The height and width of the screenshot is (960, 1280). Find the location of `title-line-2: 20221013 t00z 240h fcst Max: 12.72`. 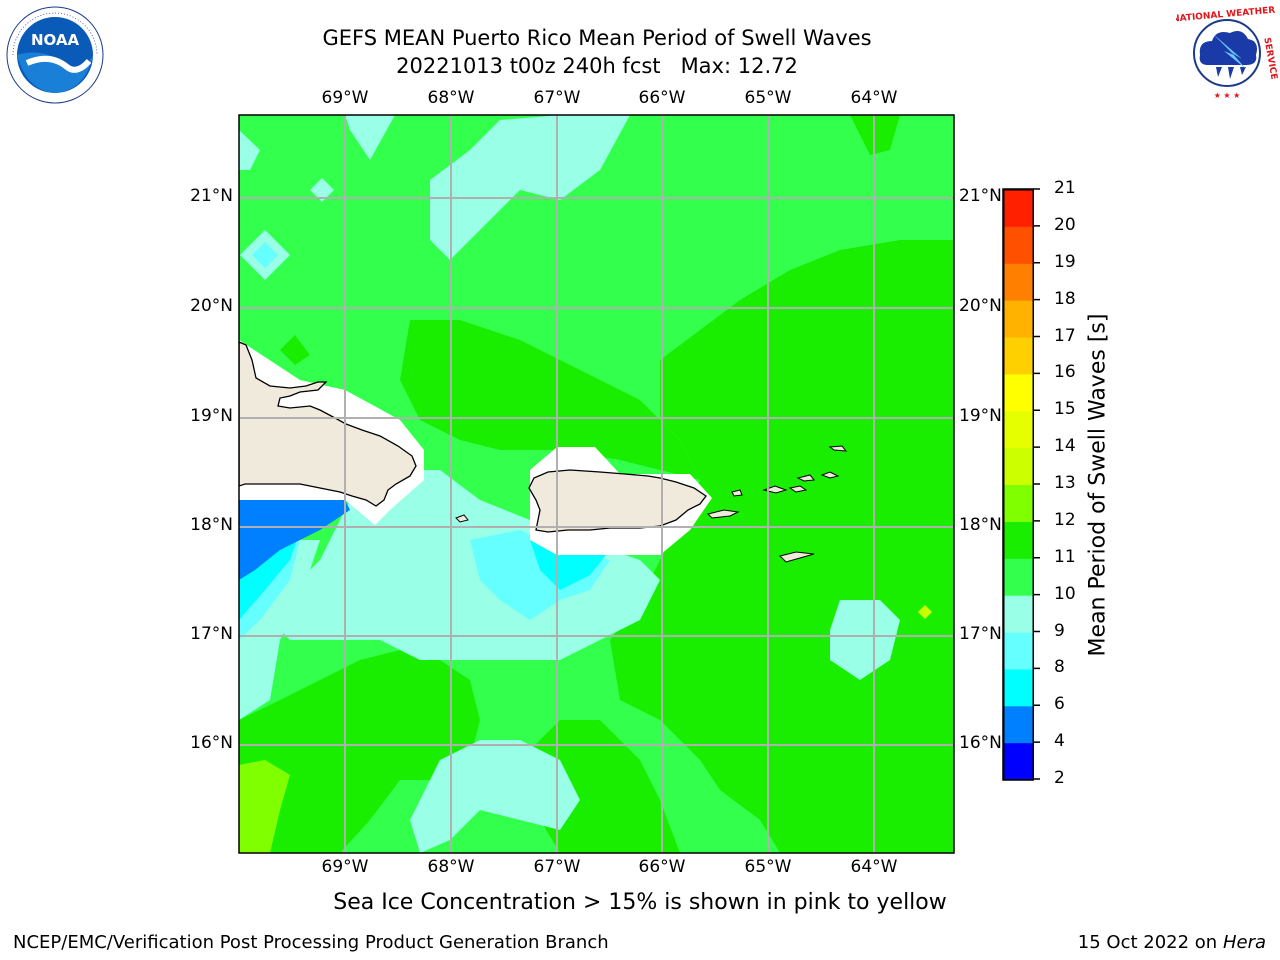

title-line-2: 20221013 t00z 240h fcst Max: 12.72 is located at coordinates (597, 66).